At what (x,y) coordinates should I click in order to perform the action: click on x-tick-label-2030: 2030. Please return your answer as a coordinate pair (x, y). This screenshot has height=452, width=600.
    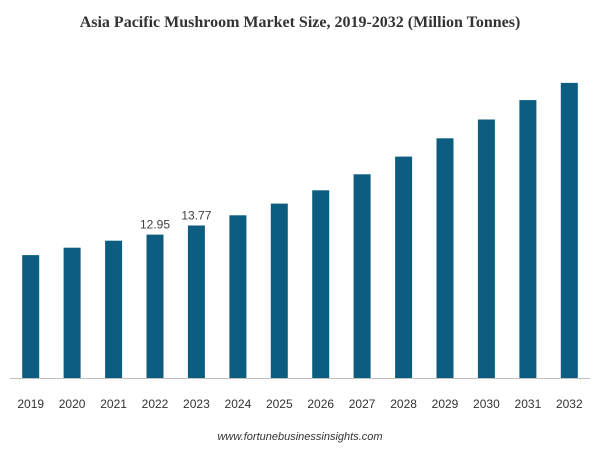
    Looking at the image, I should click on (486, 404).